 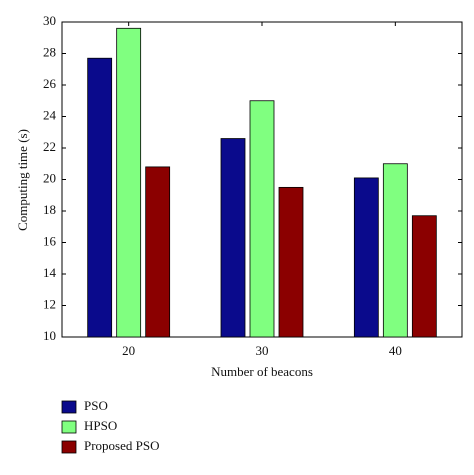 I want to click on y-tick-label: 10, so click(x=49, y=335).